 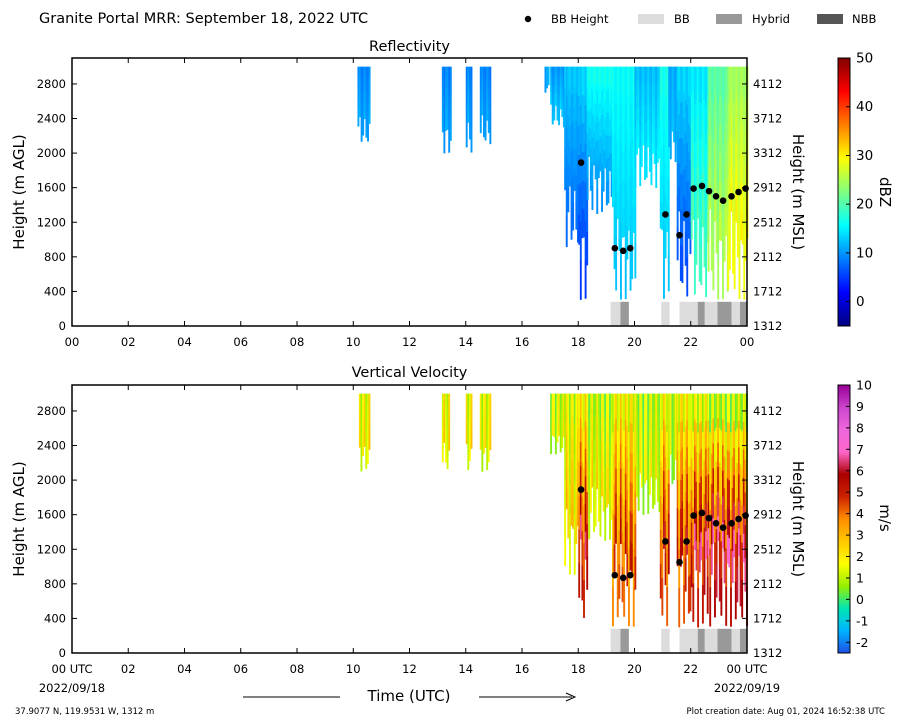 What do you see at coordinates (634, 342) in the screenshot?
I see `x-tick-label: 20` at bounding box center [634, 342].